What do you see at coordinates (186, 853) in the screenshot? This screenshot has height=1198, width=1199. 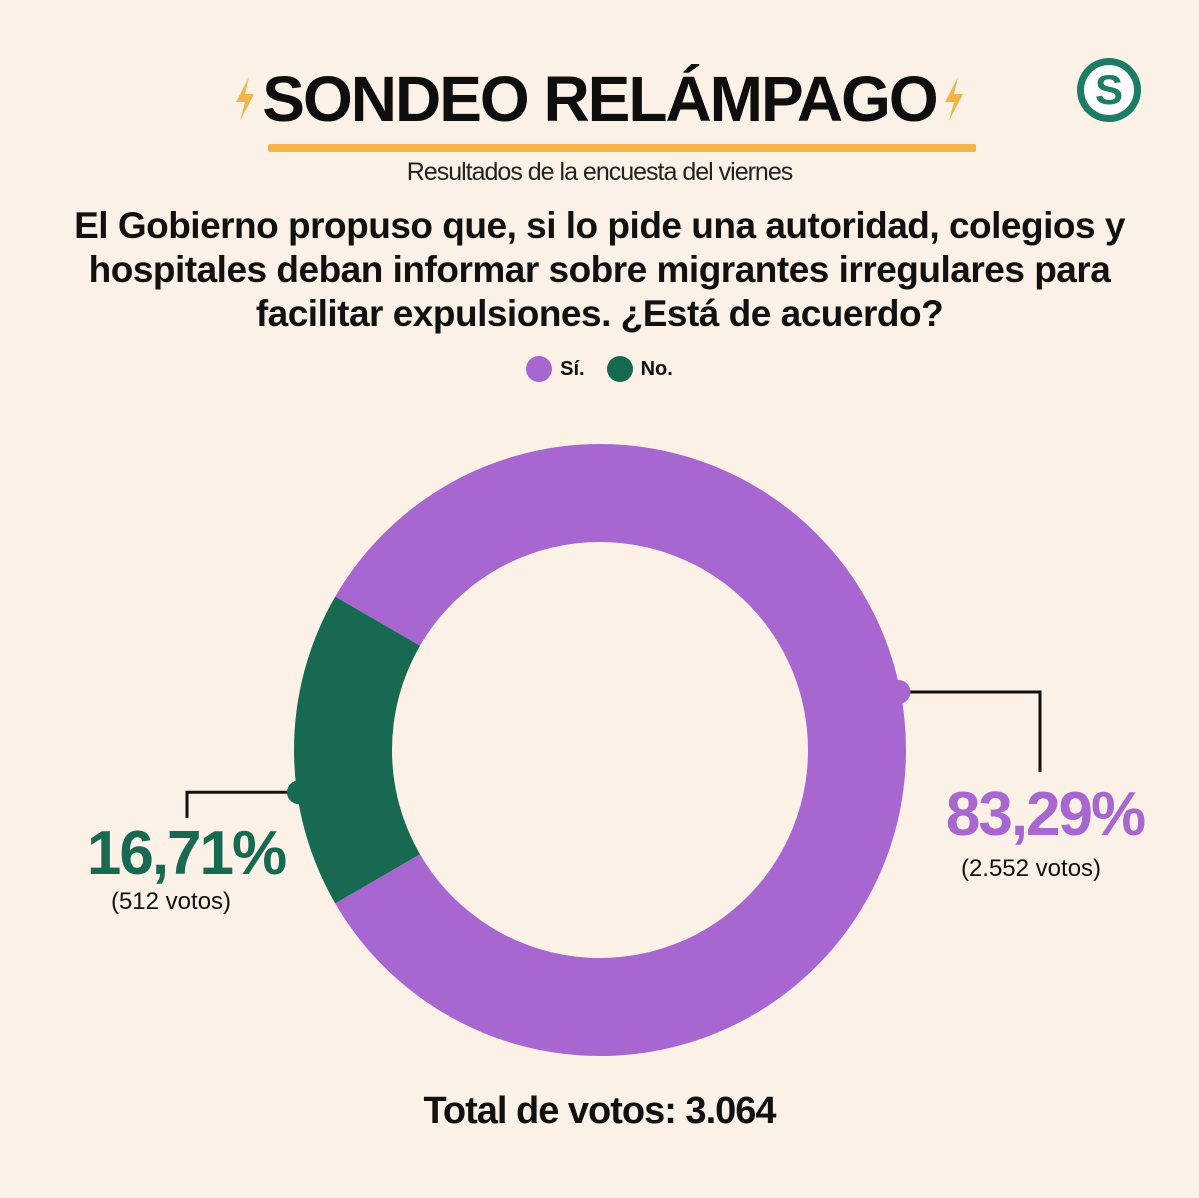 I see `data-label-no: 16,71%` at bounding box center [186, 853].